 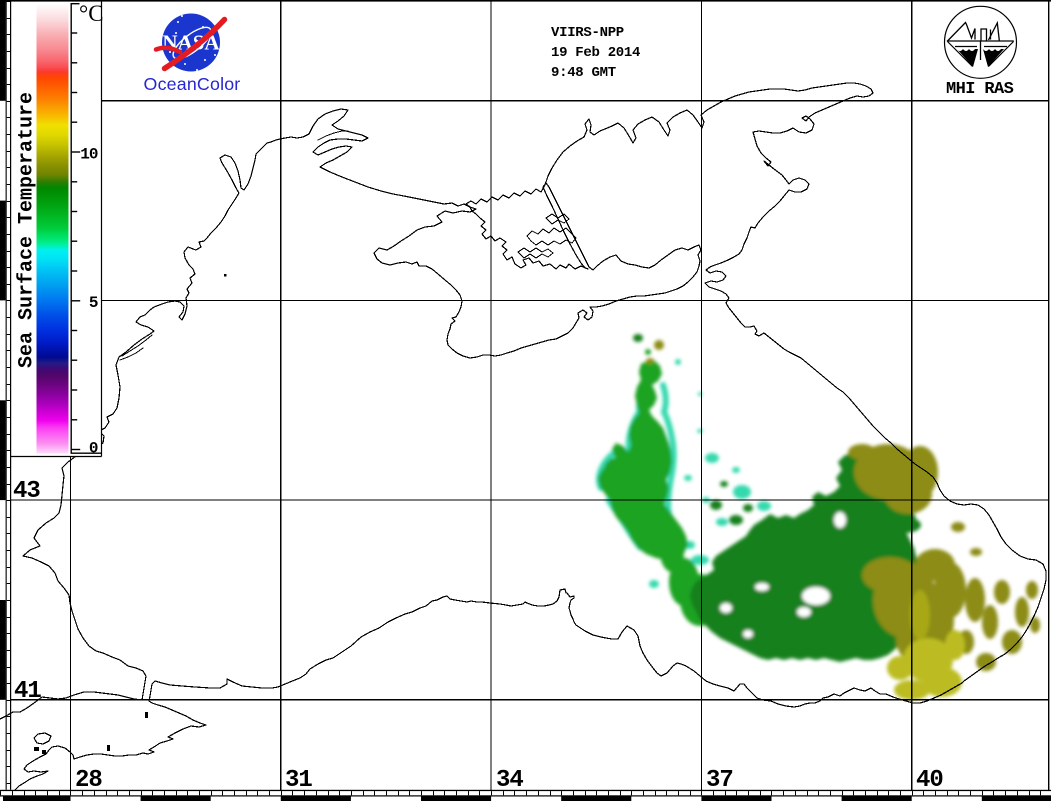 What do you see at coordinates (298, 780) in the screenshot?
I see `svg-text: 31` at bounding box center [298, 780].